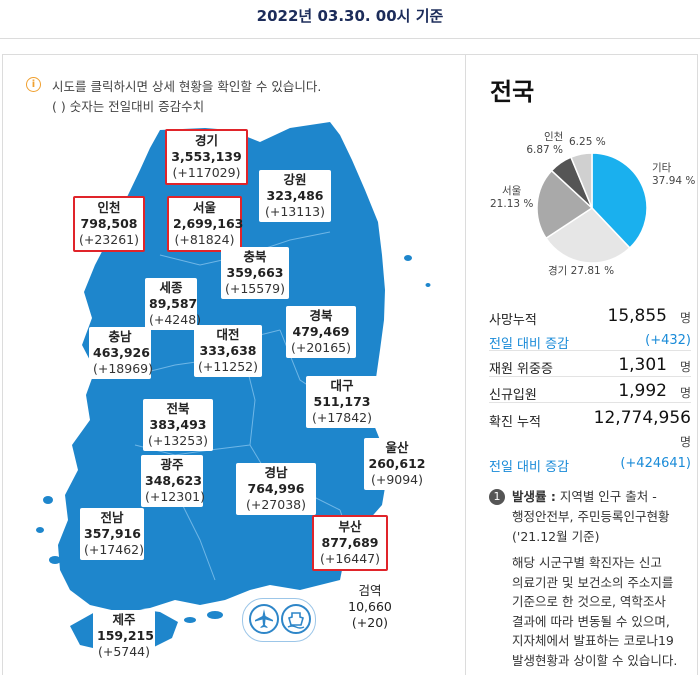 The width and height of the screenshot is (700, 675). I want to click on region-delta: (+117029), so click(206, 172).